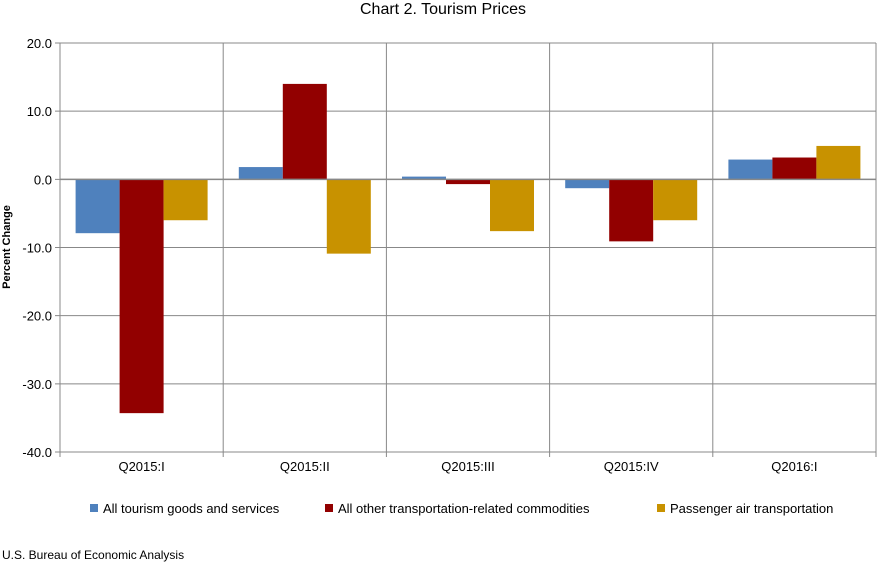 The height and width of the screenshot is (564, 877). Describe the element at coordinates (37, 452) in the screenshot. I see `y-tick-label: -40.0` at that location.